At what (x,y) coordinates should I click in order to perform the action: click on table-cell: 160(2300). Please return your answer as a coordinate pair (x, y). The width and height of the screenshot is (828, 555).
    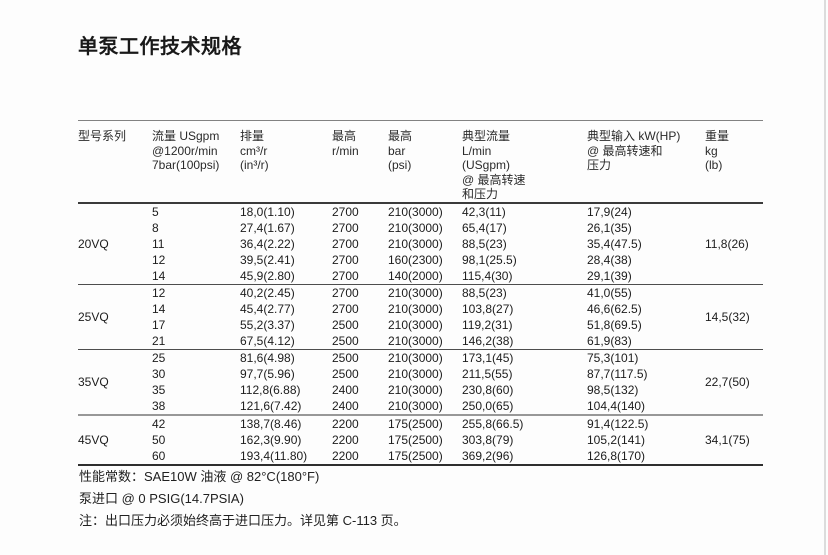
    Looking at the image, I should click on (415, 259).